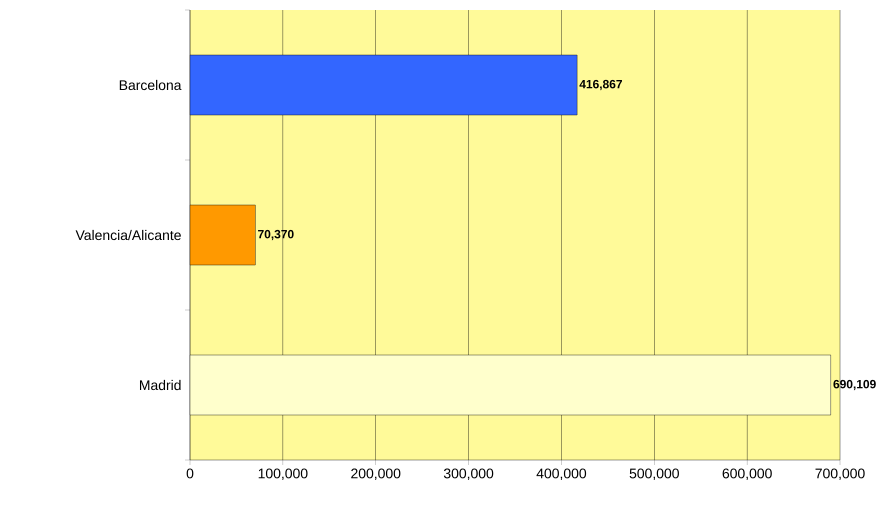 This screenshot has width=894, height=506. Describe the element at coordinates (151, 85) in the screenshot. I see `y-tick-label: Barcelona` at that location.